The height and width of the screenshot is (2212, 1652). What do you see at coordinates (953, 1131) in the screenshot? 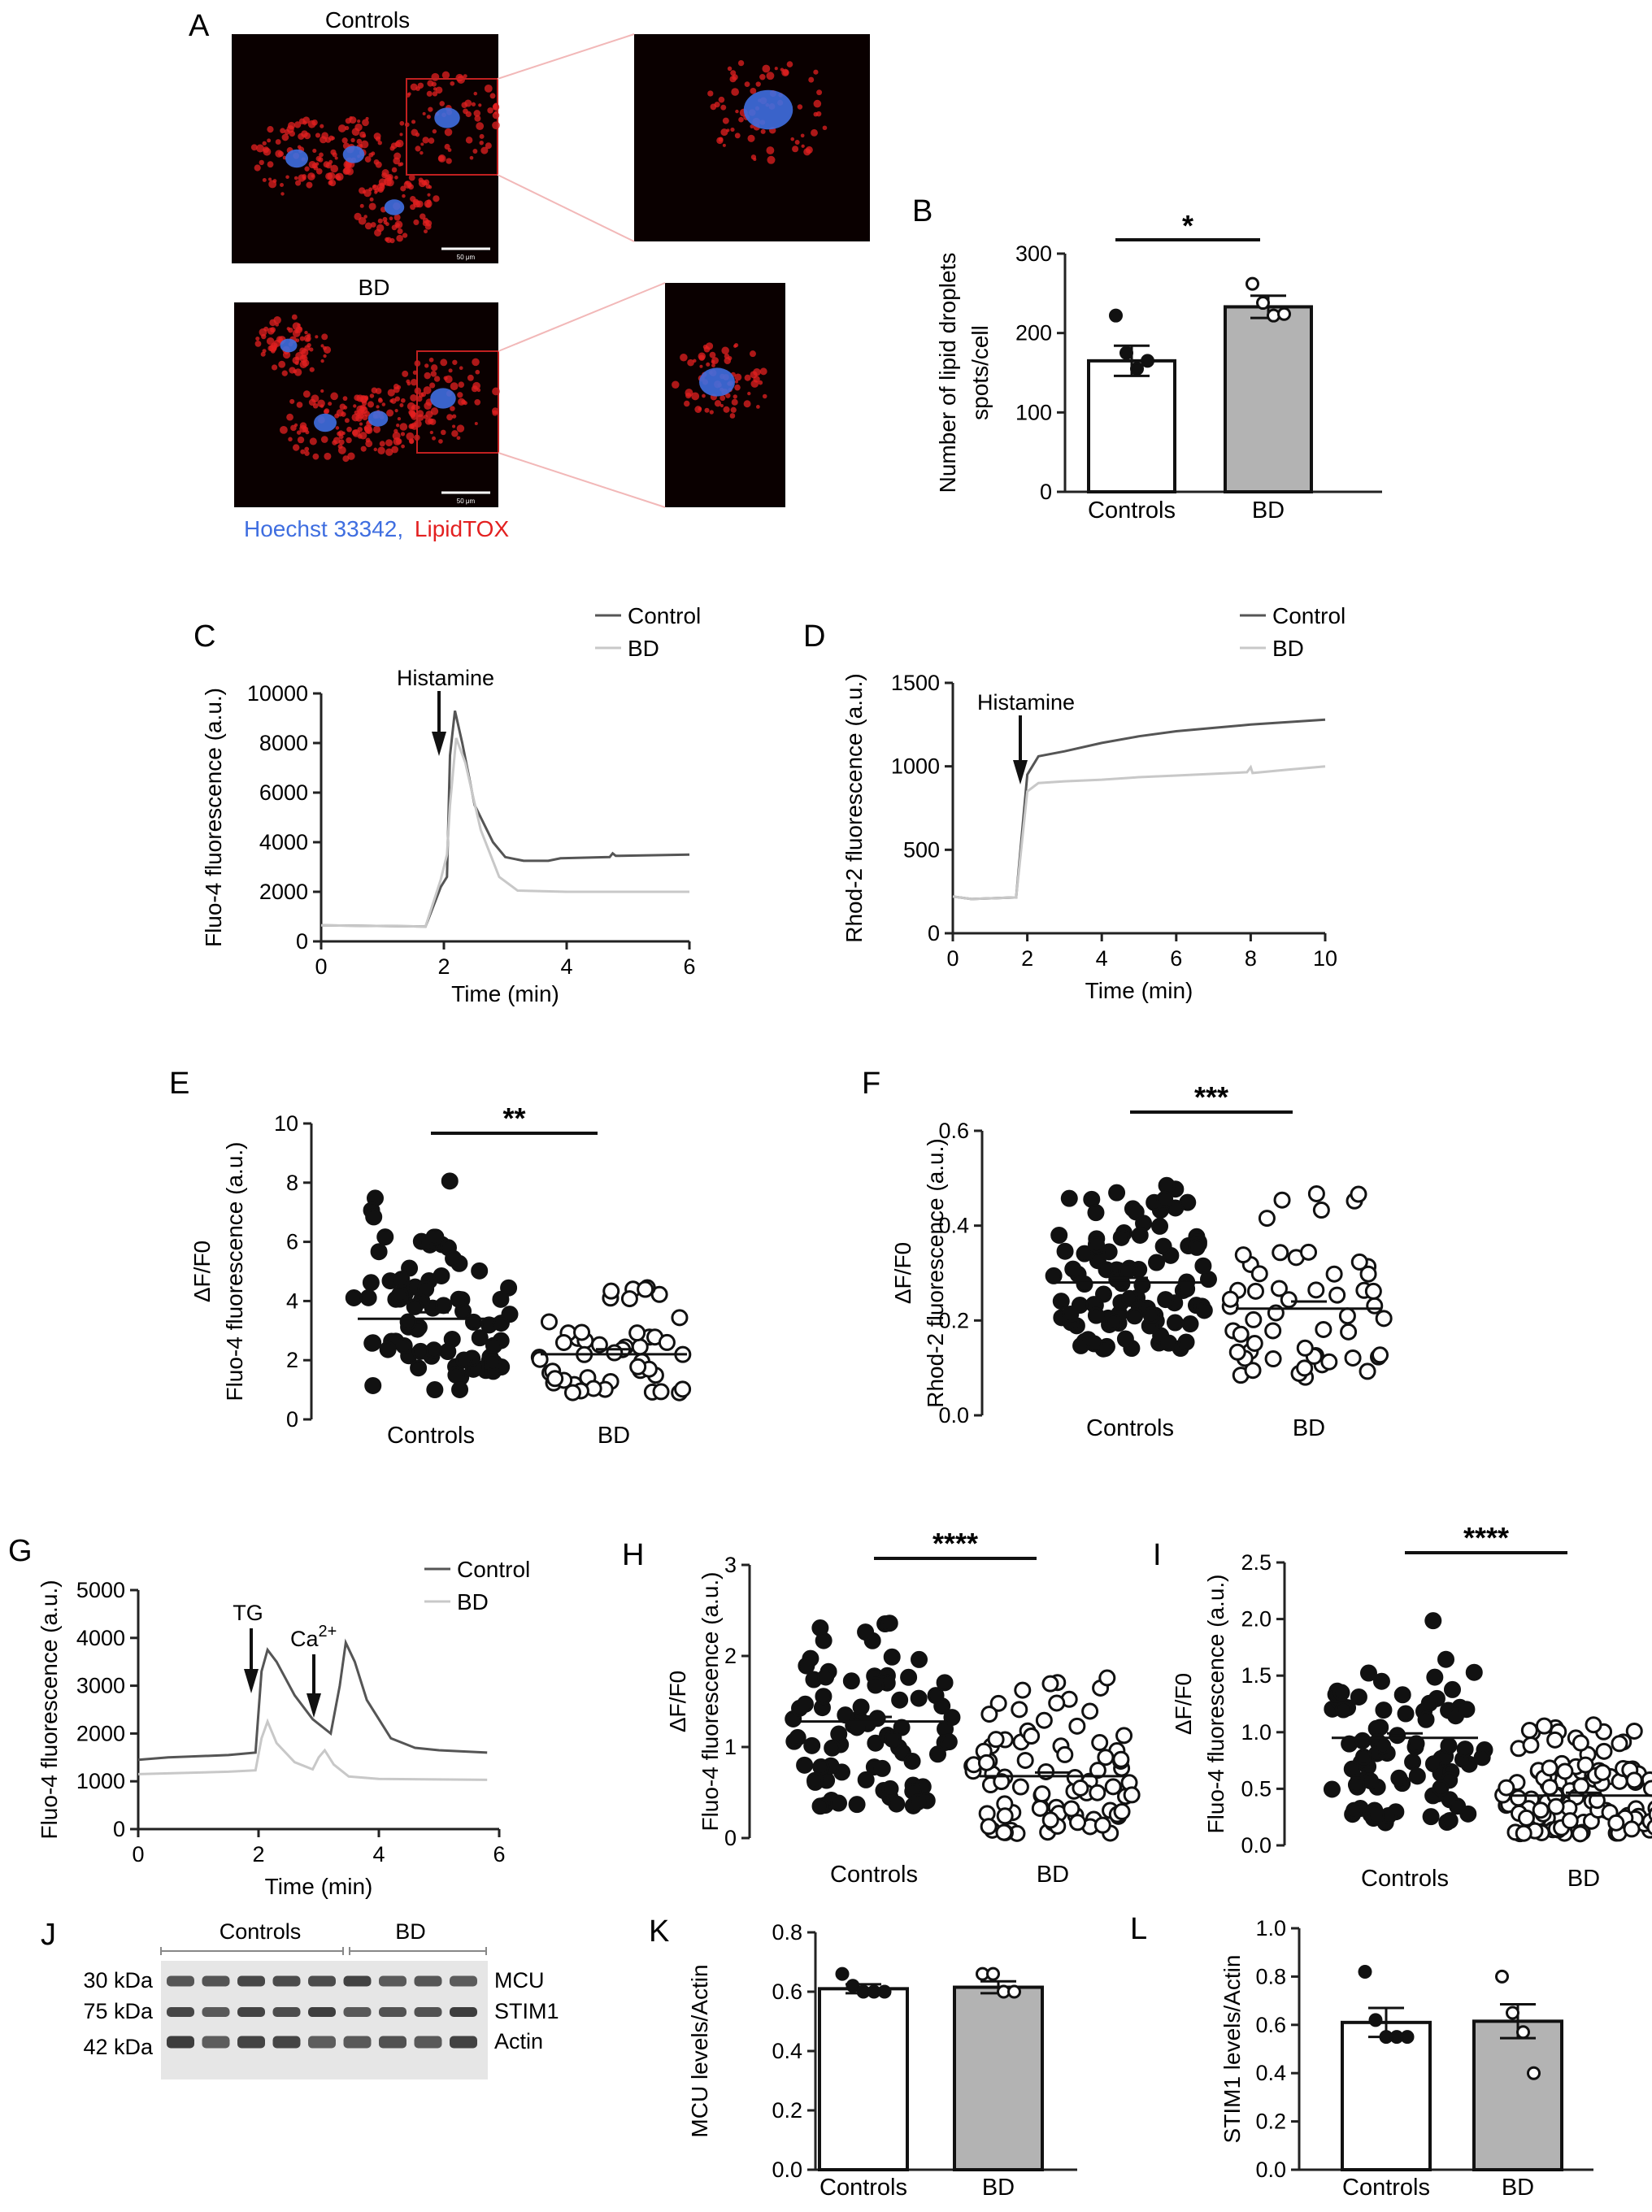
I see `y-tick-label: 0.6` at bounding box center [953, 1131].